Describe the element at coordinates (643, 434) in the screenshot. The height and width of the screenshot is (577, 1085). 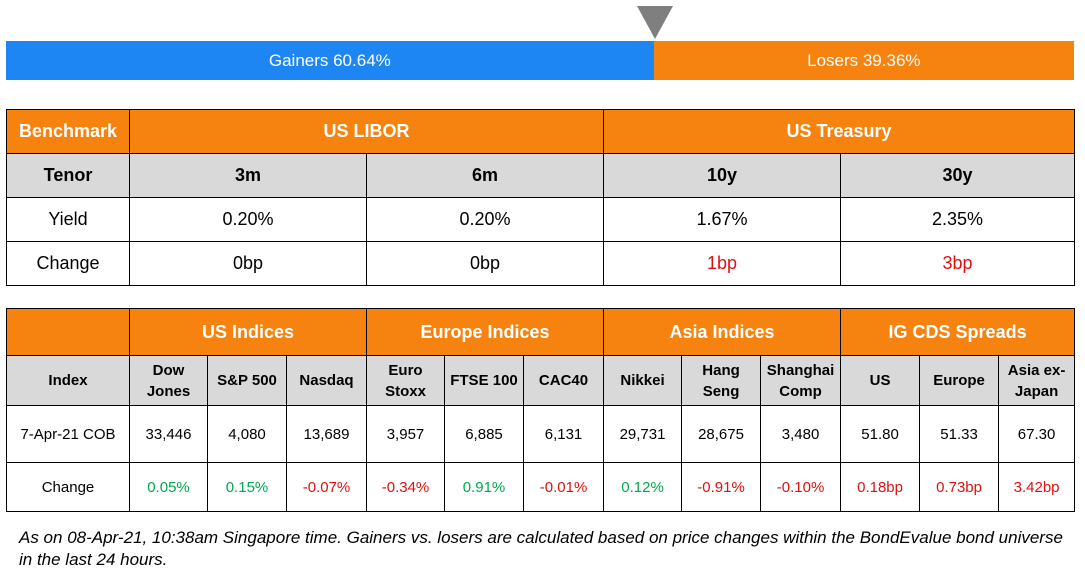
I see `index-value-cell: 29,731` at that location.